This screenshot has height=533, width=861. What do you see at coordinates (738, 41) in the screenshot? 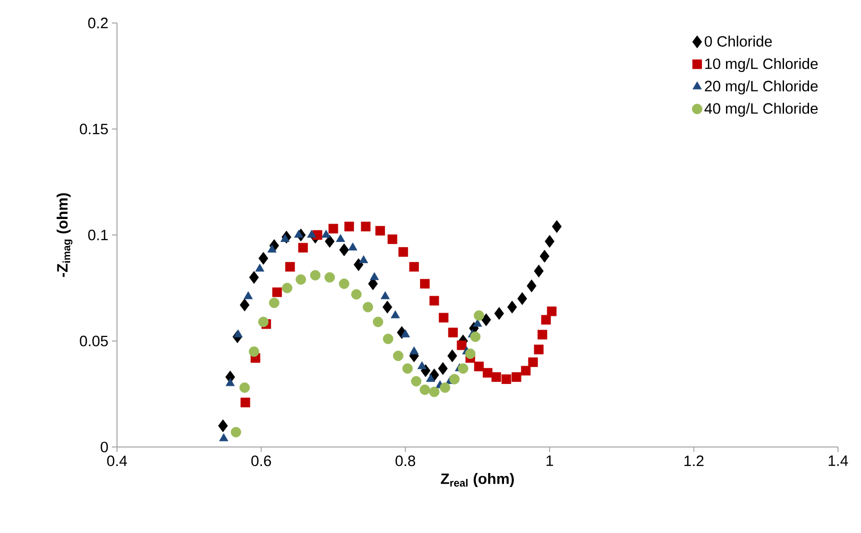
I see `legend-label: 0 Chloride` at bounding box center [738, 41].